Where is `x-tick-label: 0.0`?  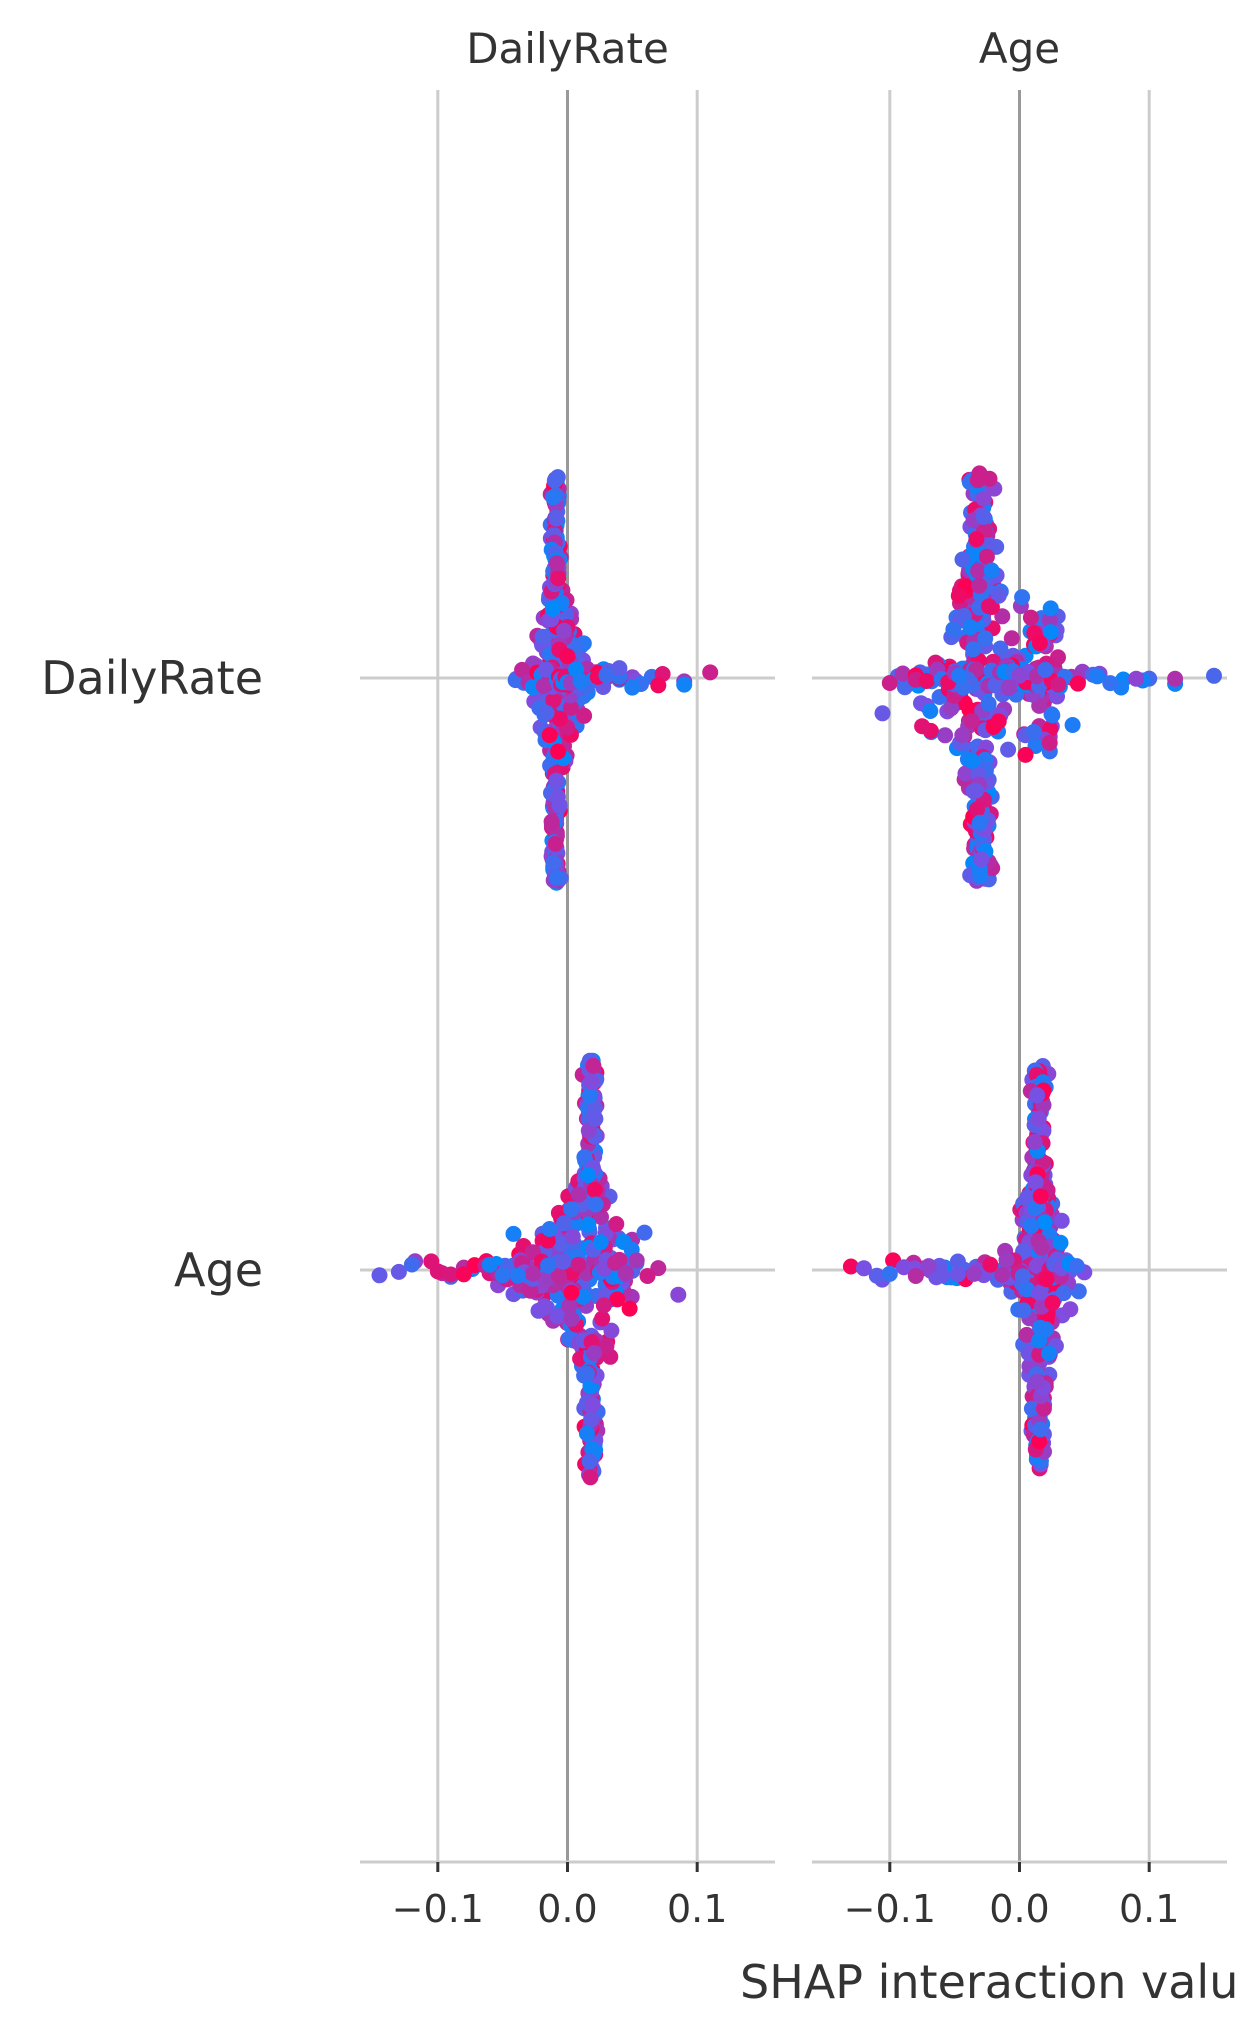
x-tick-label: 0.0 is located at coordinates (567, 1909).